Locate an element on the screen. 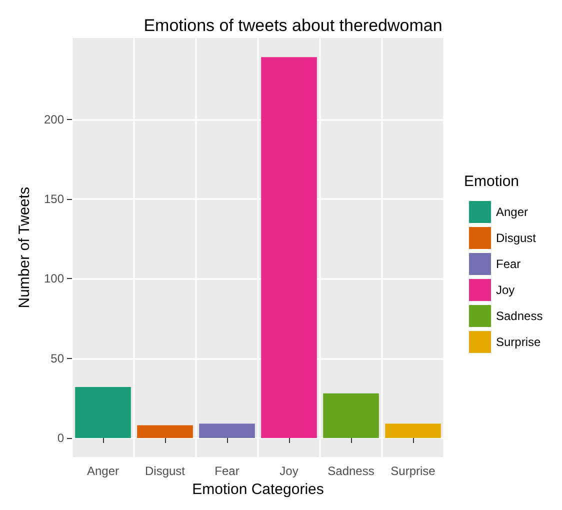 The height and width of the screenshot is (510, 562). x-tick-label: Surprise is located at coordinates (413, 471).